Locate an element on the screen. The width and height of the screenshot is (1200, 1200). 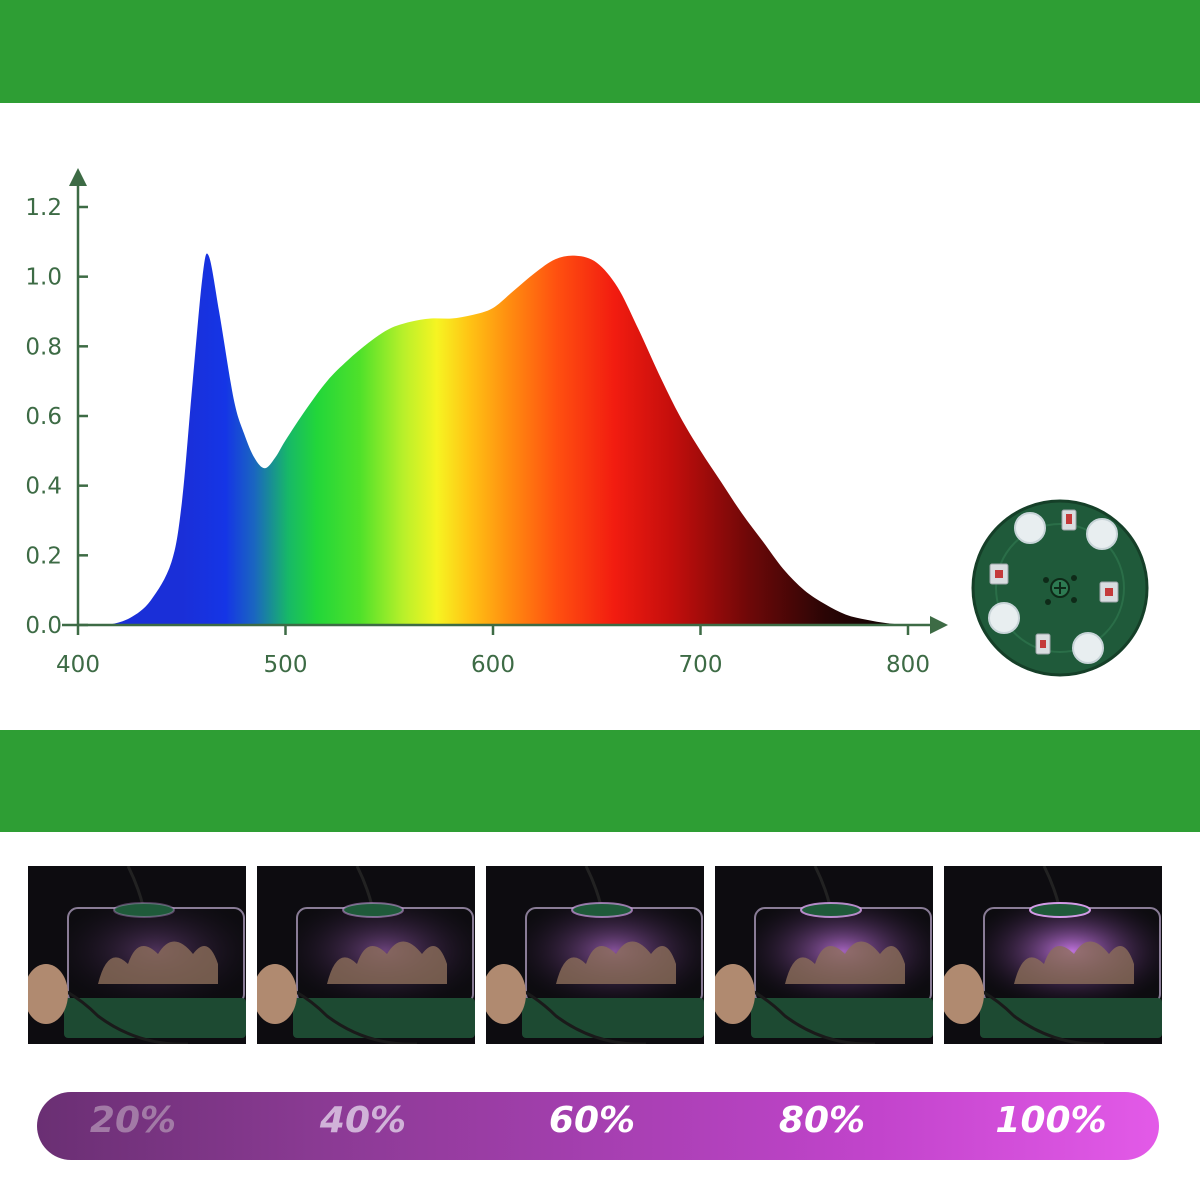
x-tick-label: 600 is located at coordinates (493, 665).